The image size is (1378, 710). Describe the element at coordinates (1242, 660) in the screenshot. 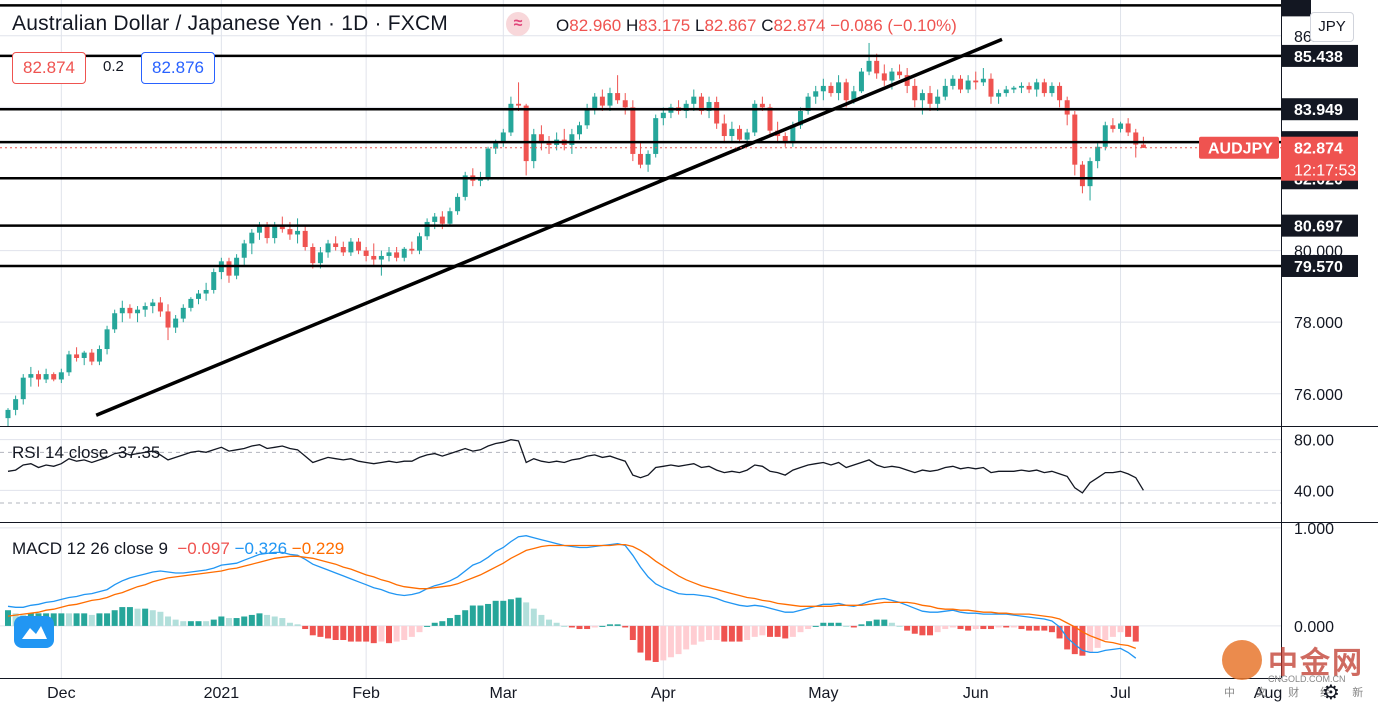

I see `coin-logo-icon` at that location.